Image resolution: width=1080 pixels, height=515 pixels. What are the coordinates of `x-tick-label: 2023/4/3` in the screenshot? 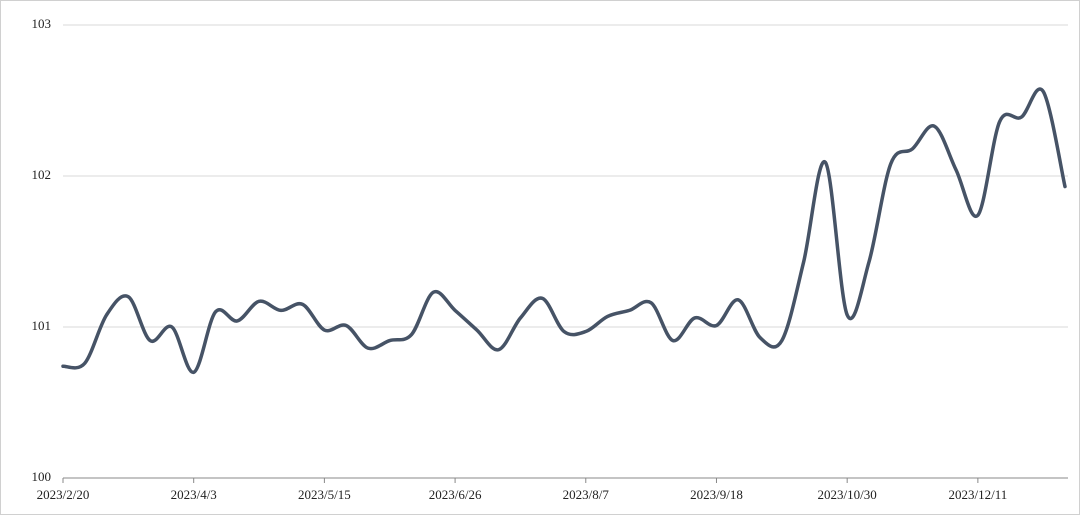 It's located at (194, 494).